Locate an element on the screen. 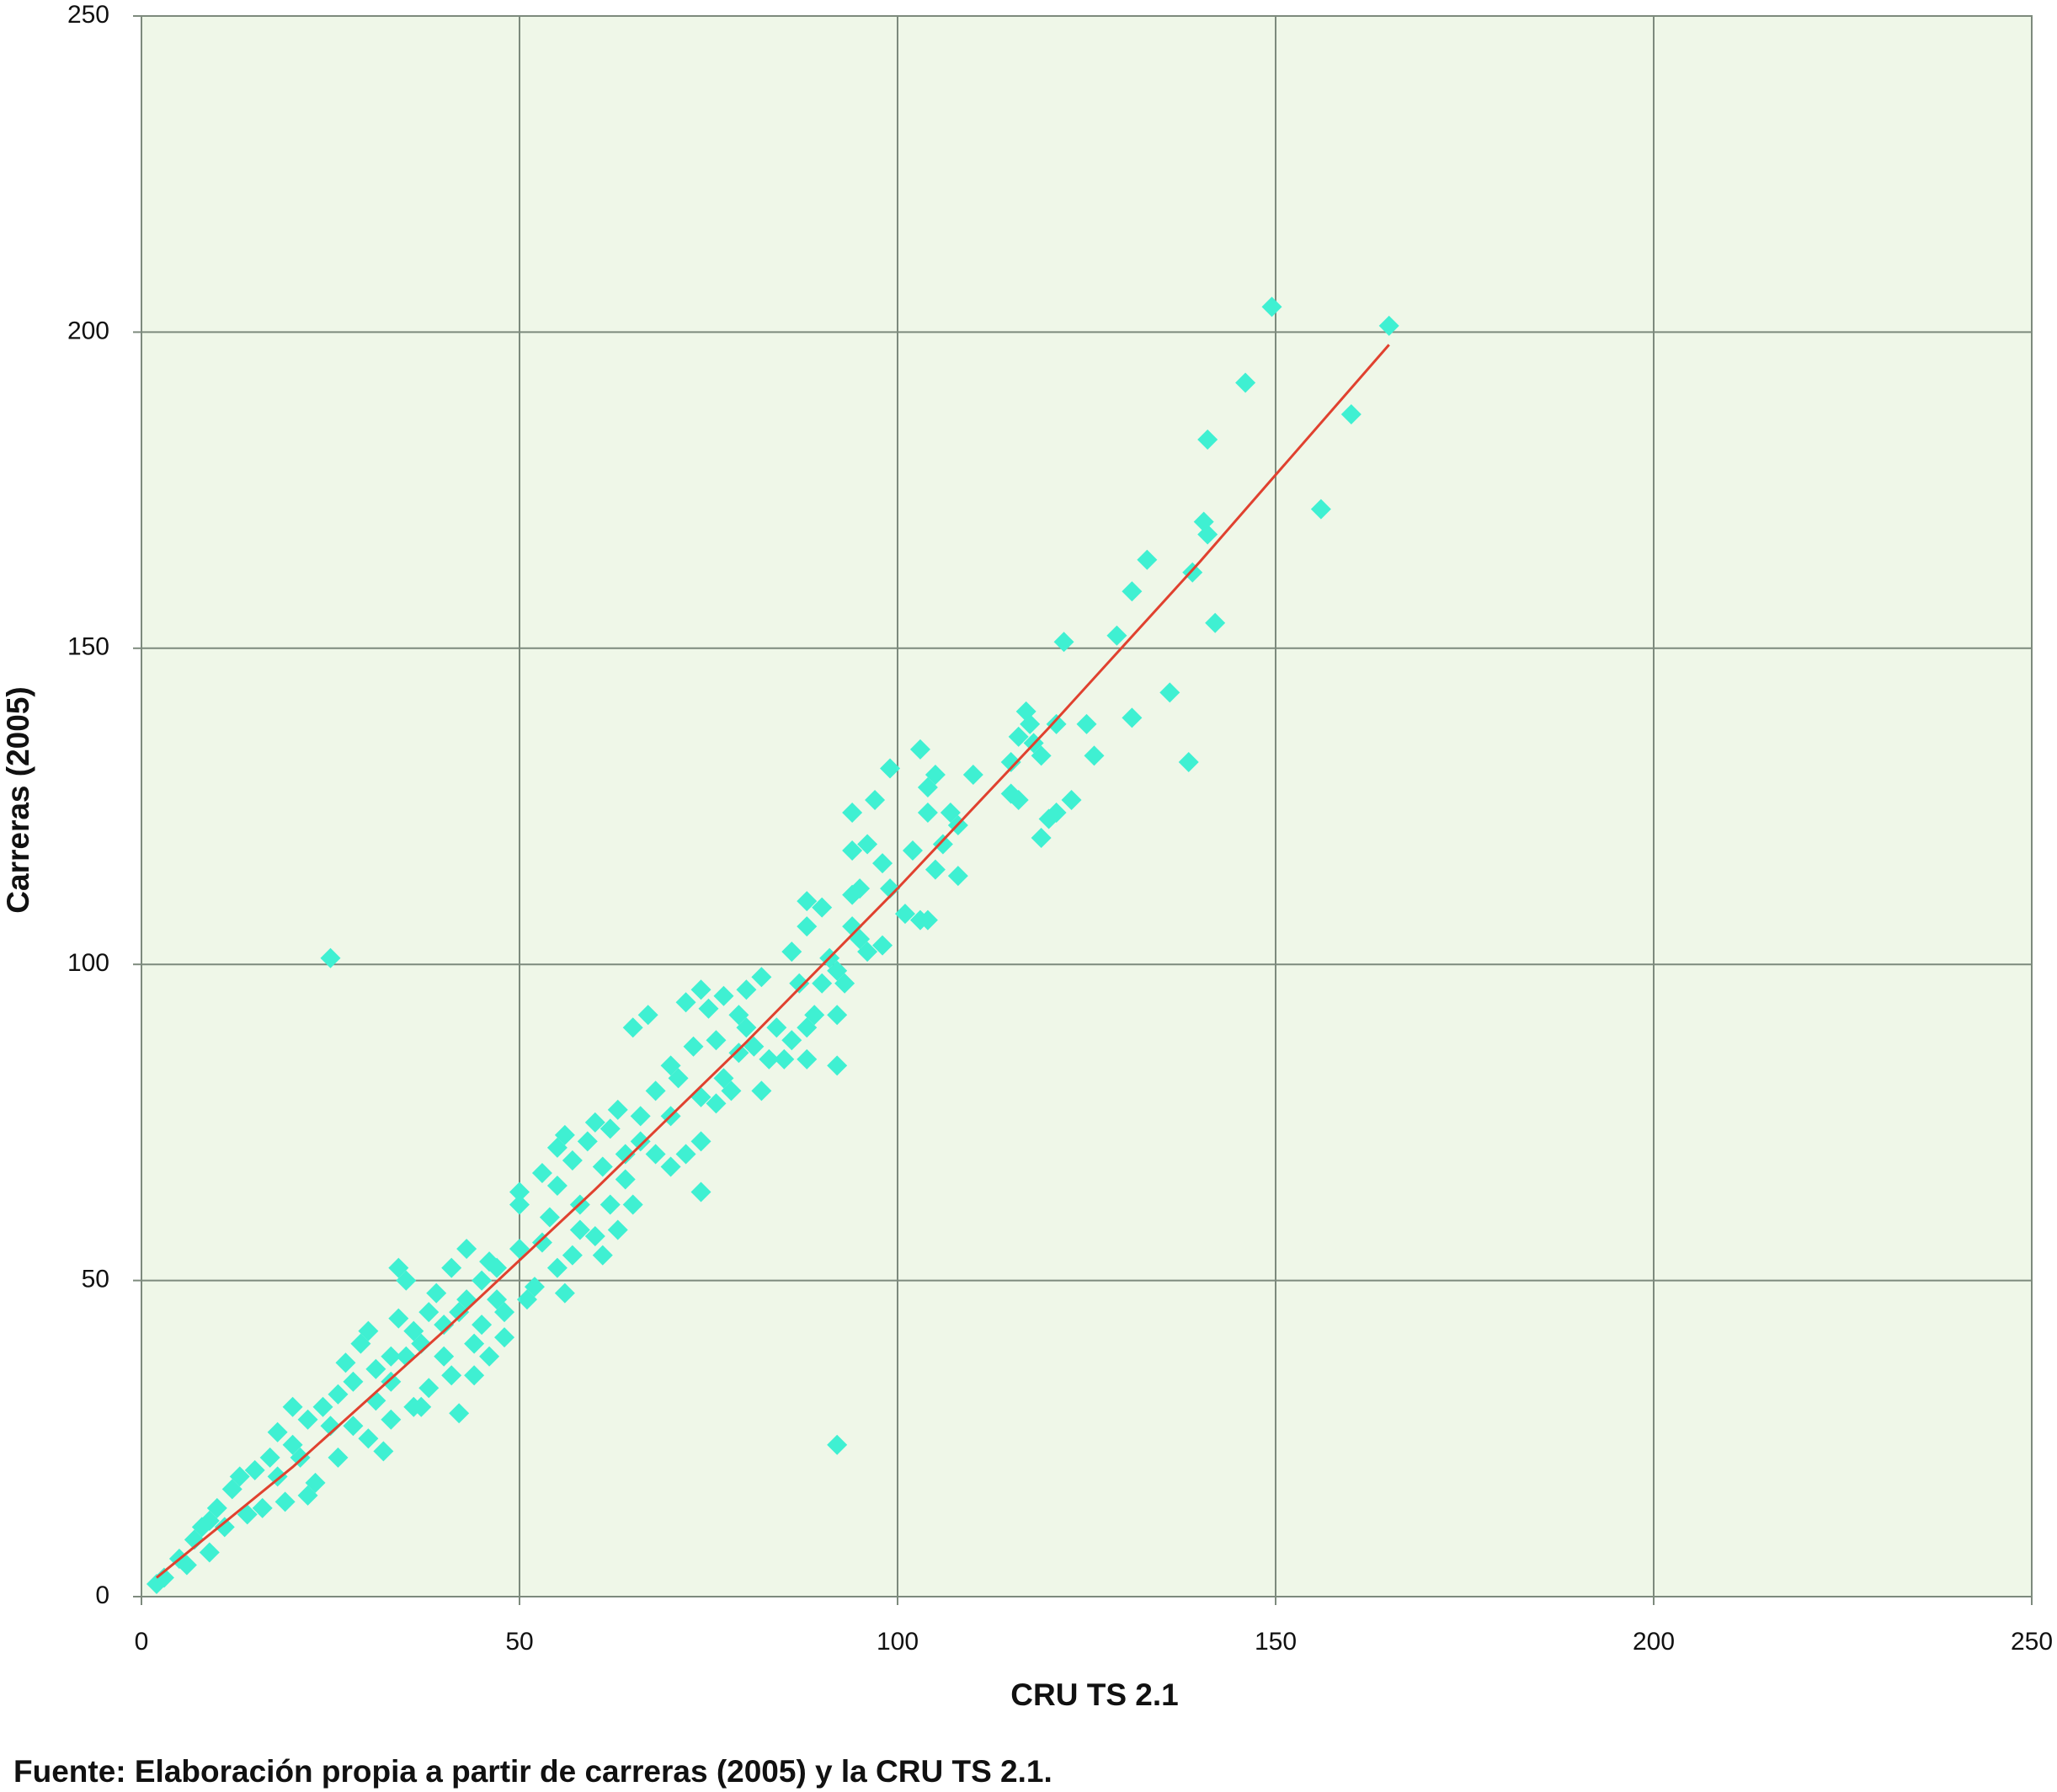  y-tick-label: 250 is located at coordinates (88, 15).